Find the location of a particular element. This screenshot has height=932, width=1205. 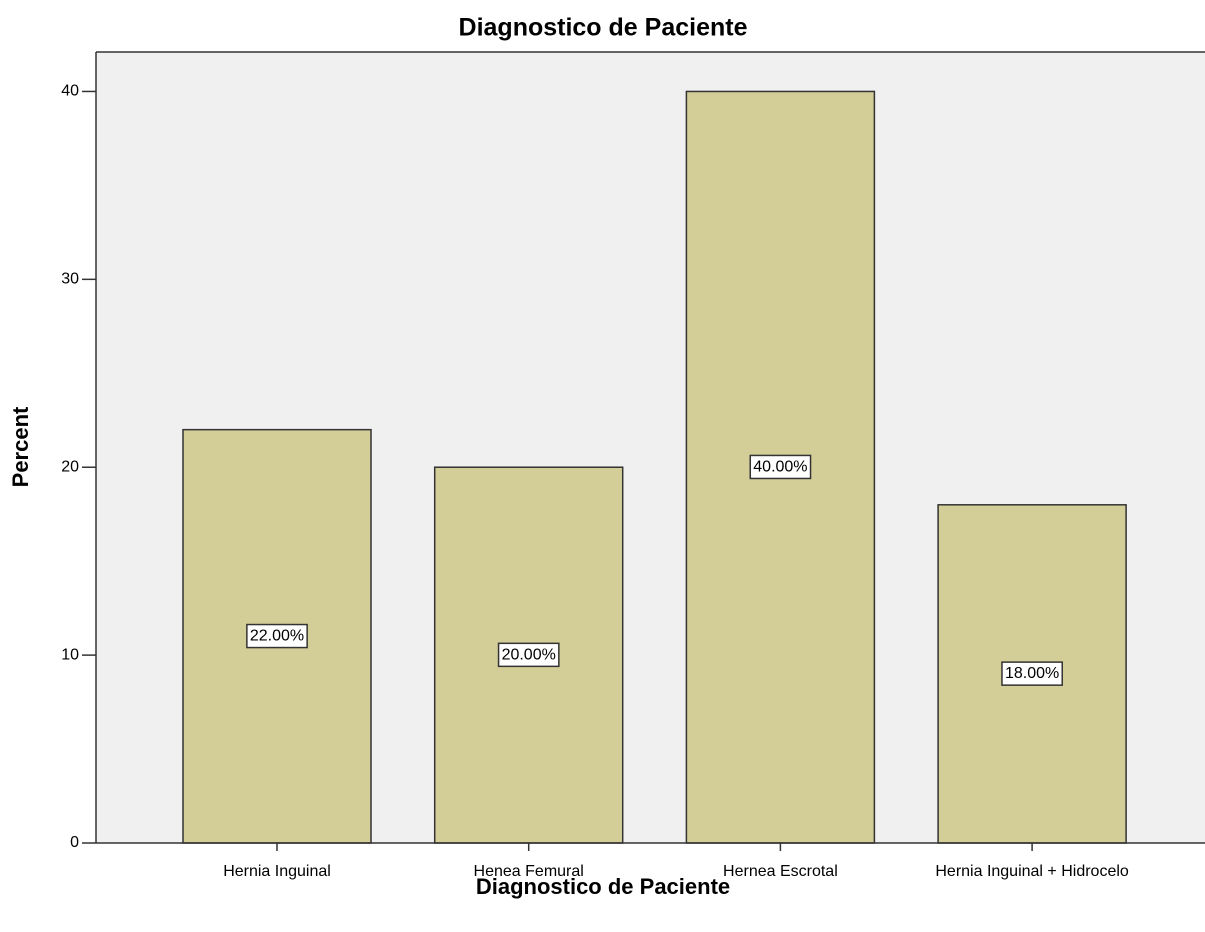

x-tick-label: Hernia Inguinal + Hidrocelo is located at coordinates (1032, 871).